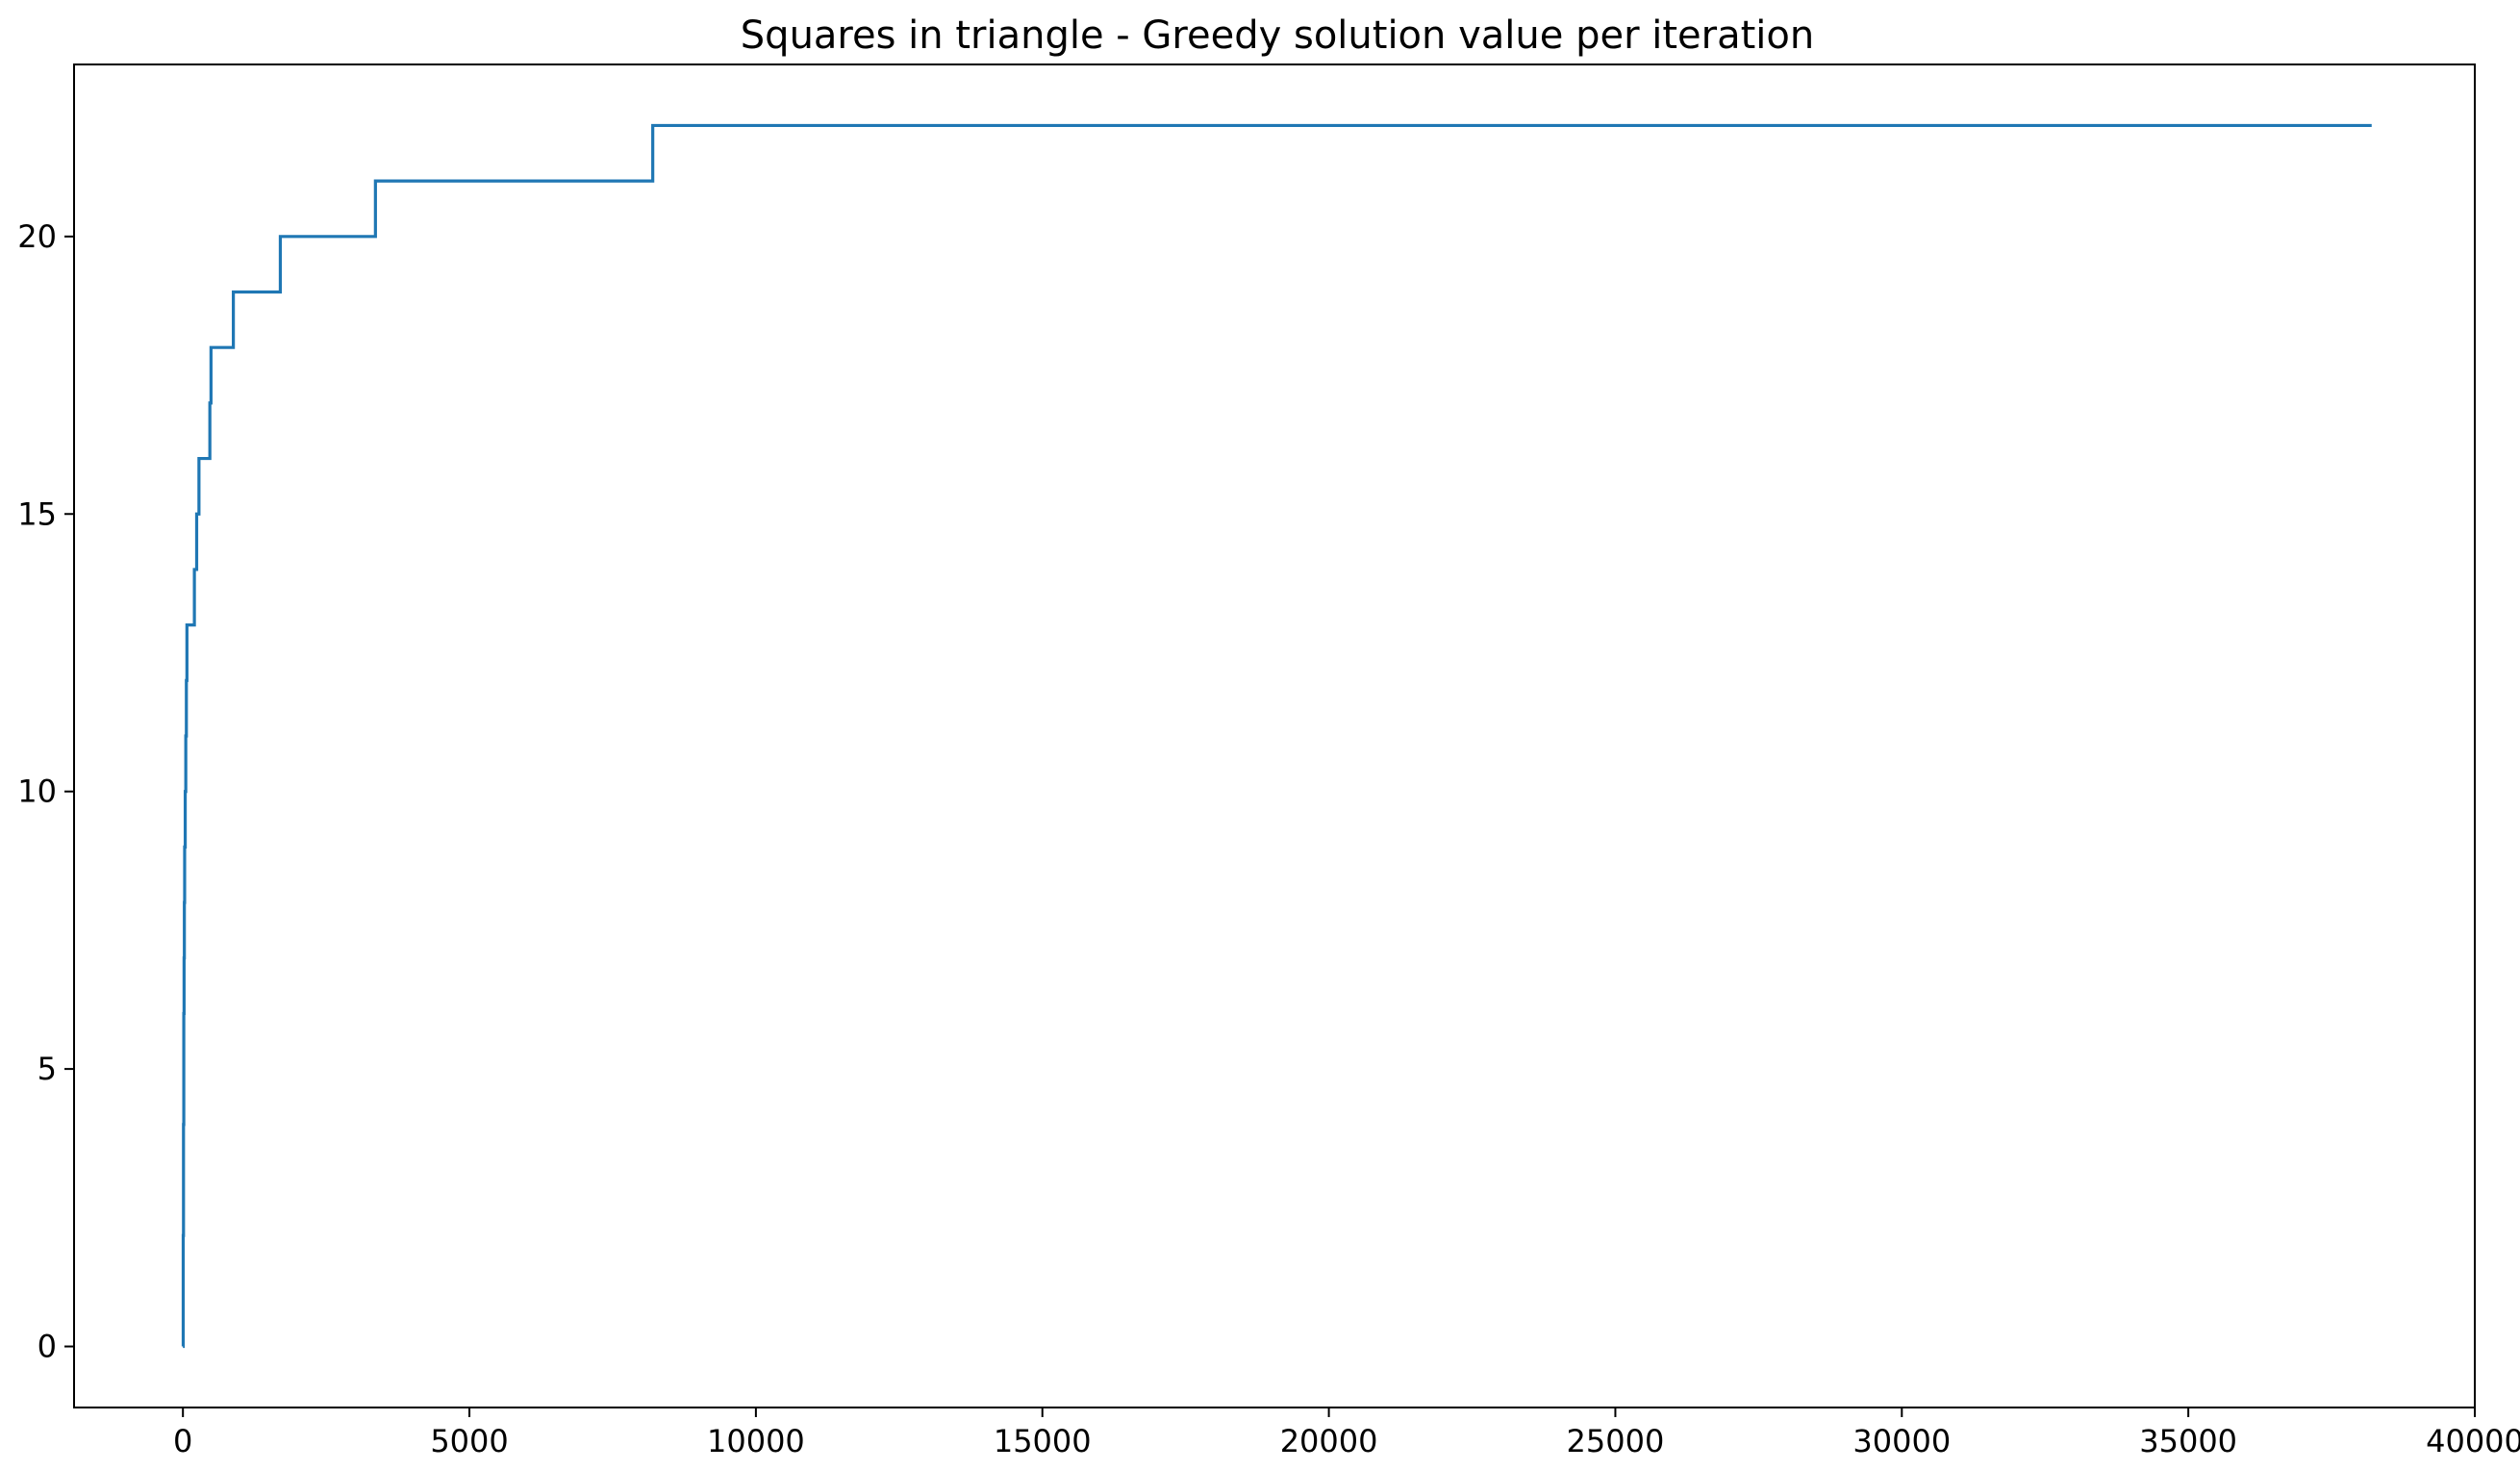  I want to click on x-tick-label: 10000, so click(756, 1441).